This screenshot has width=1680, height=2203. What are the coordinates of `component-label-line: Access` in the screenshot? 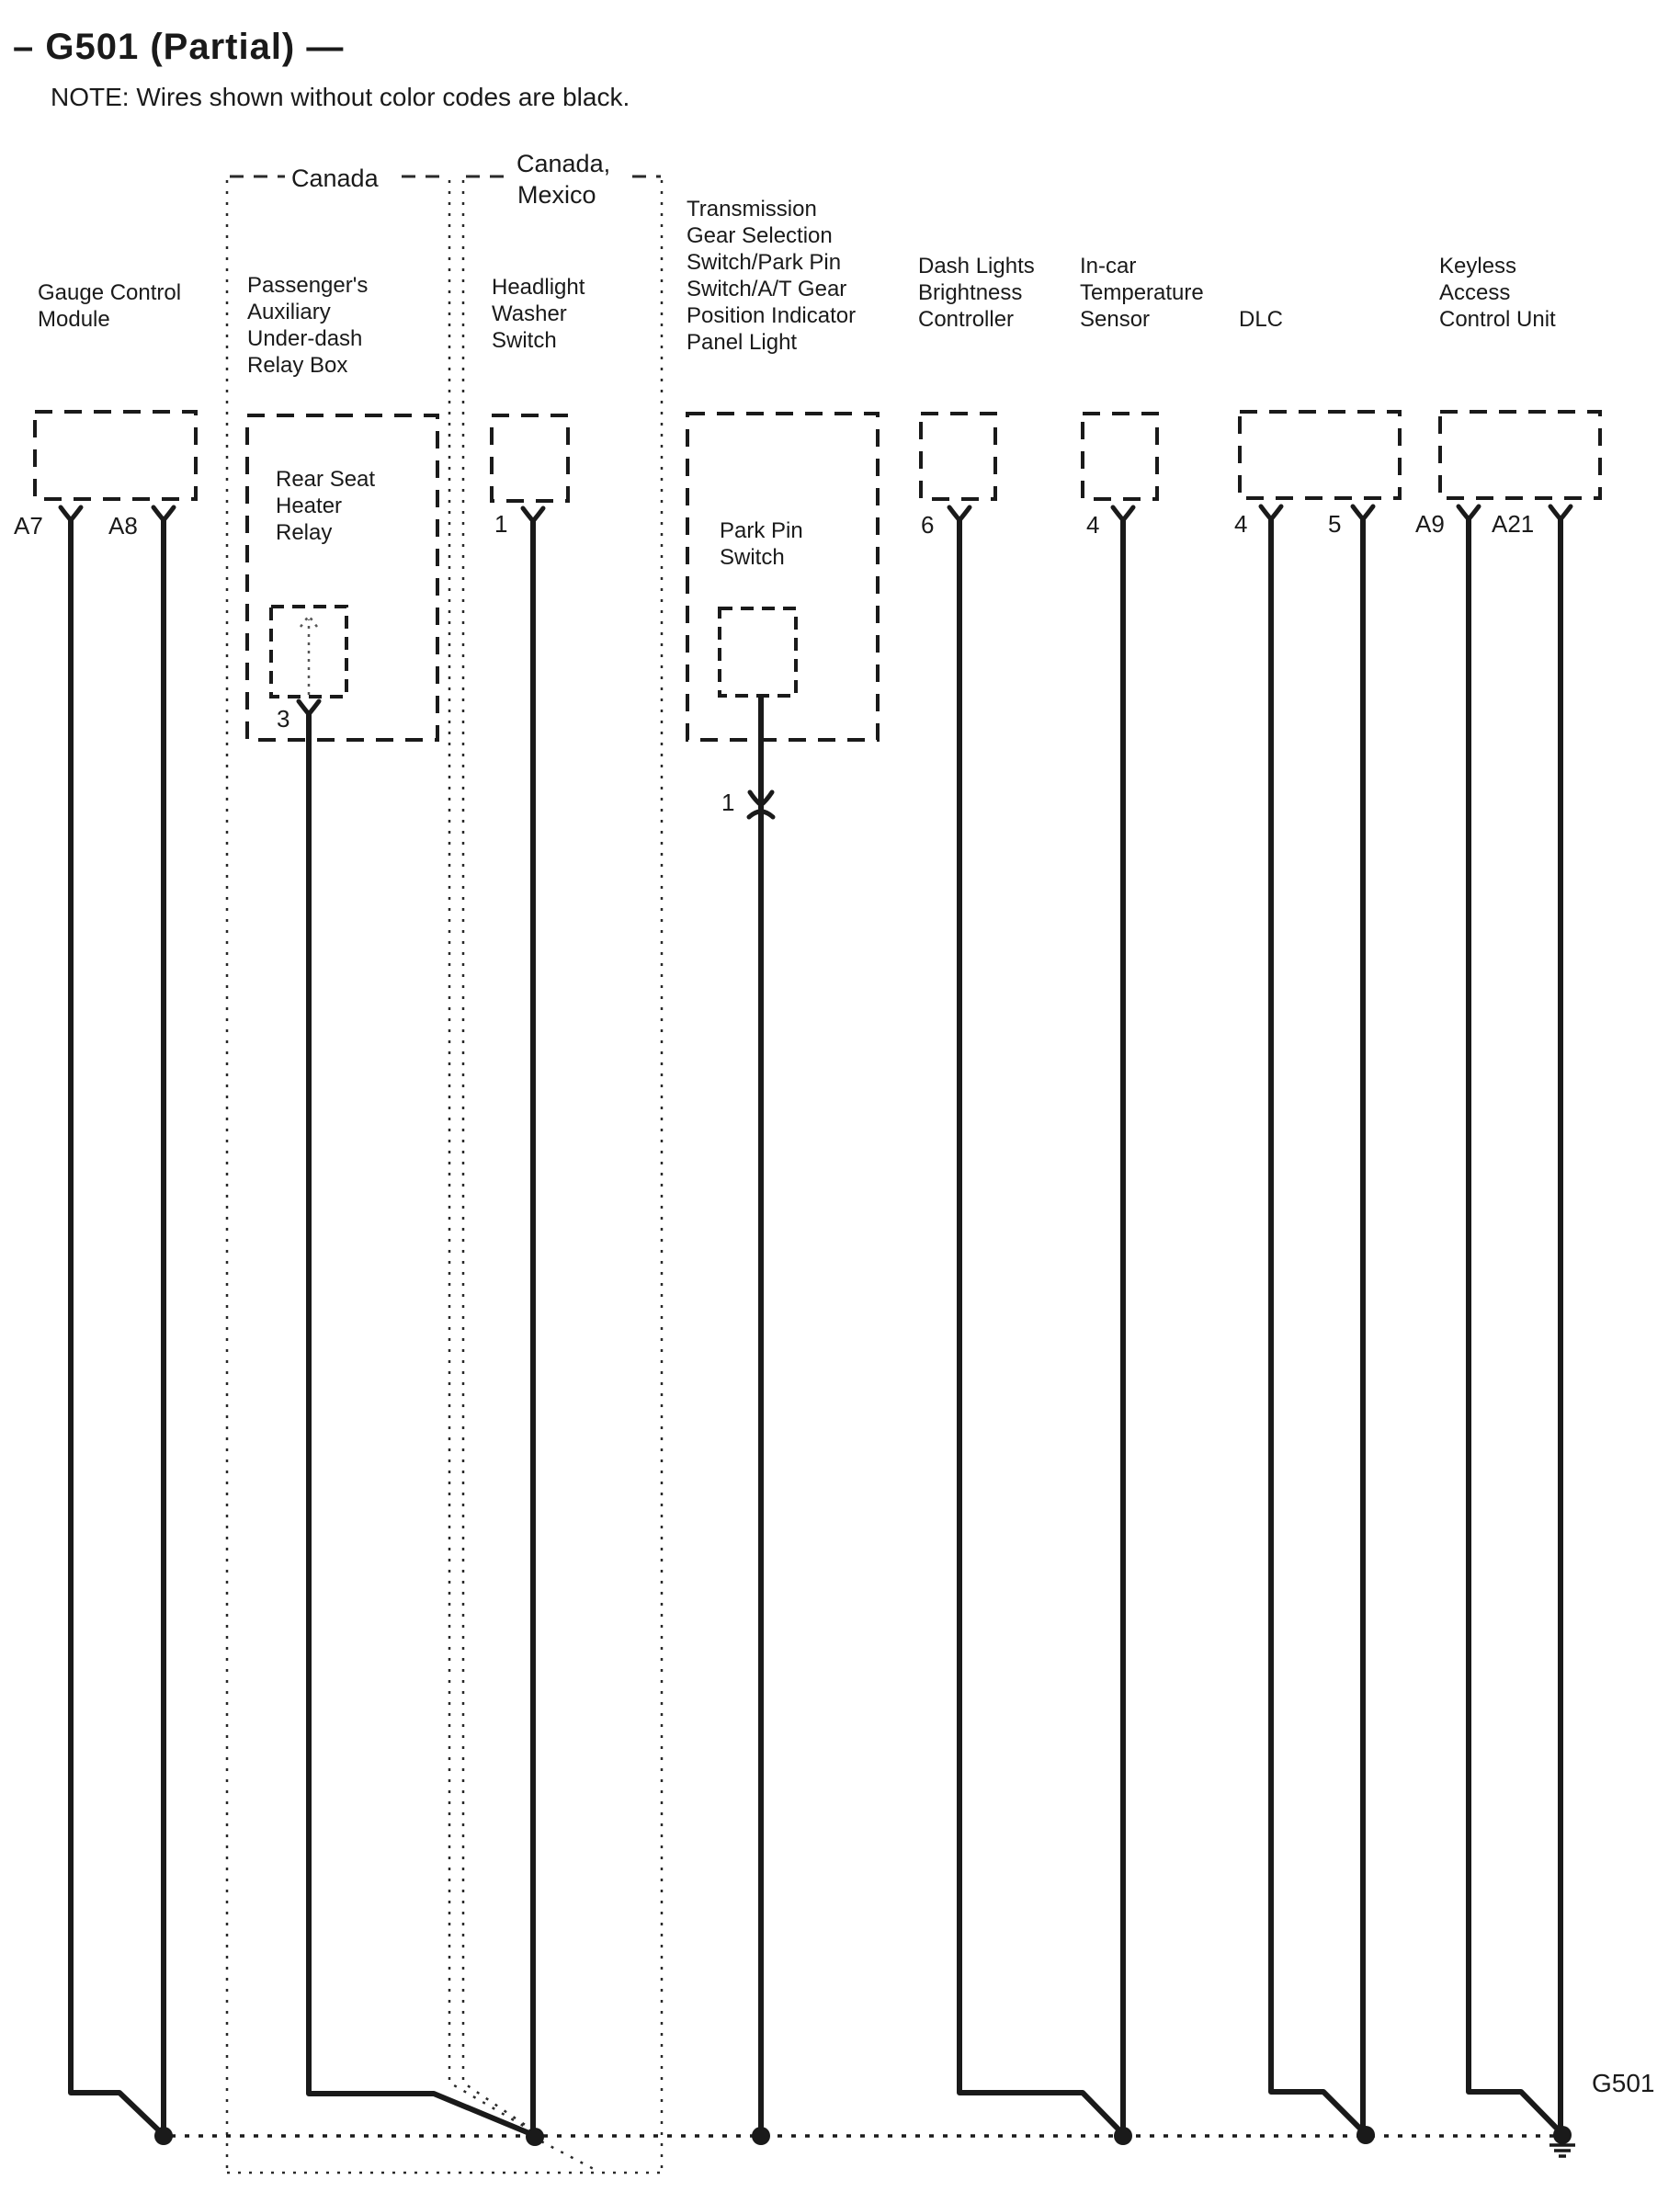 It's located at (1474, 292).